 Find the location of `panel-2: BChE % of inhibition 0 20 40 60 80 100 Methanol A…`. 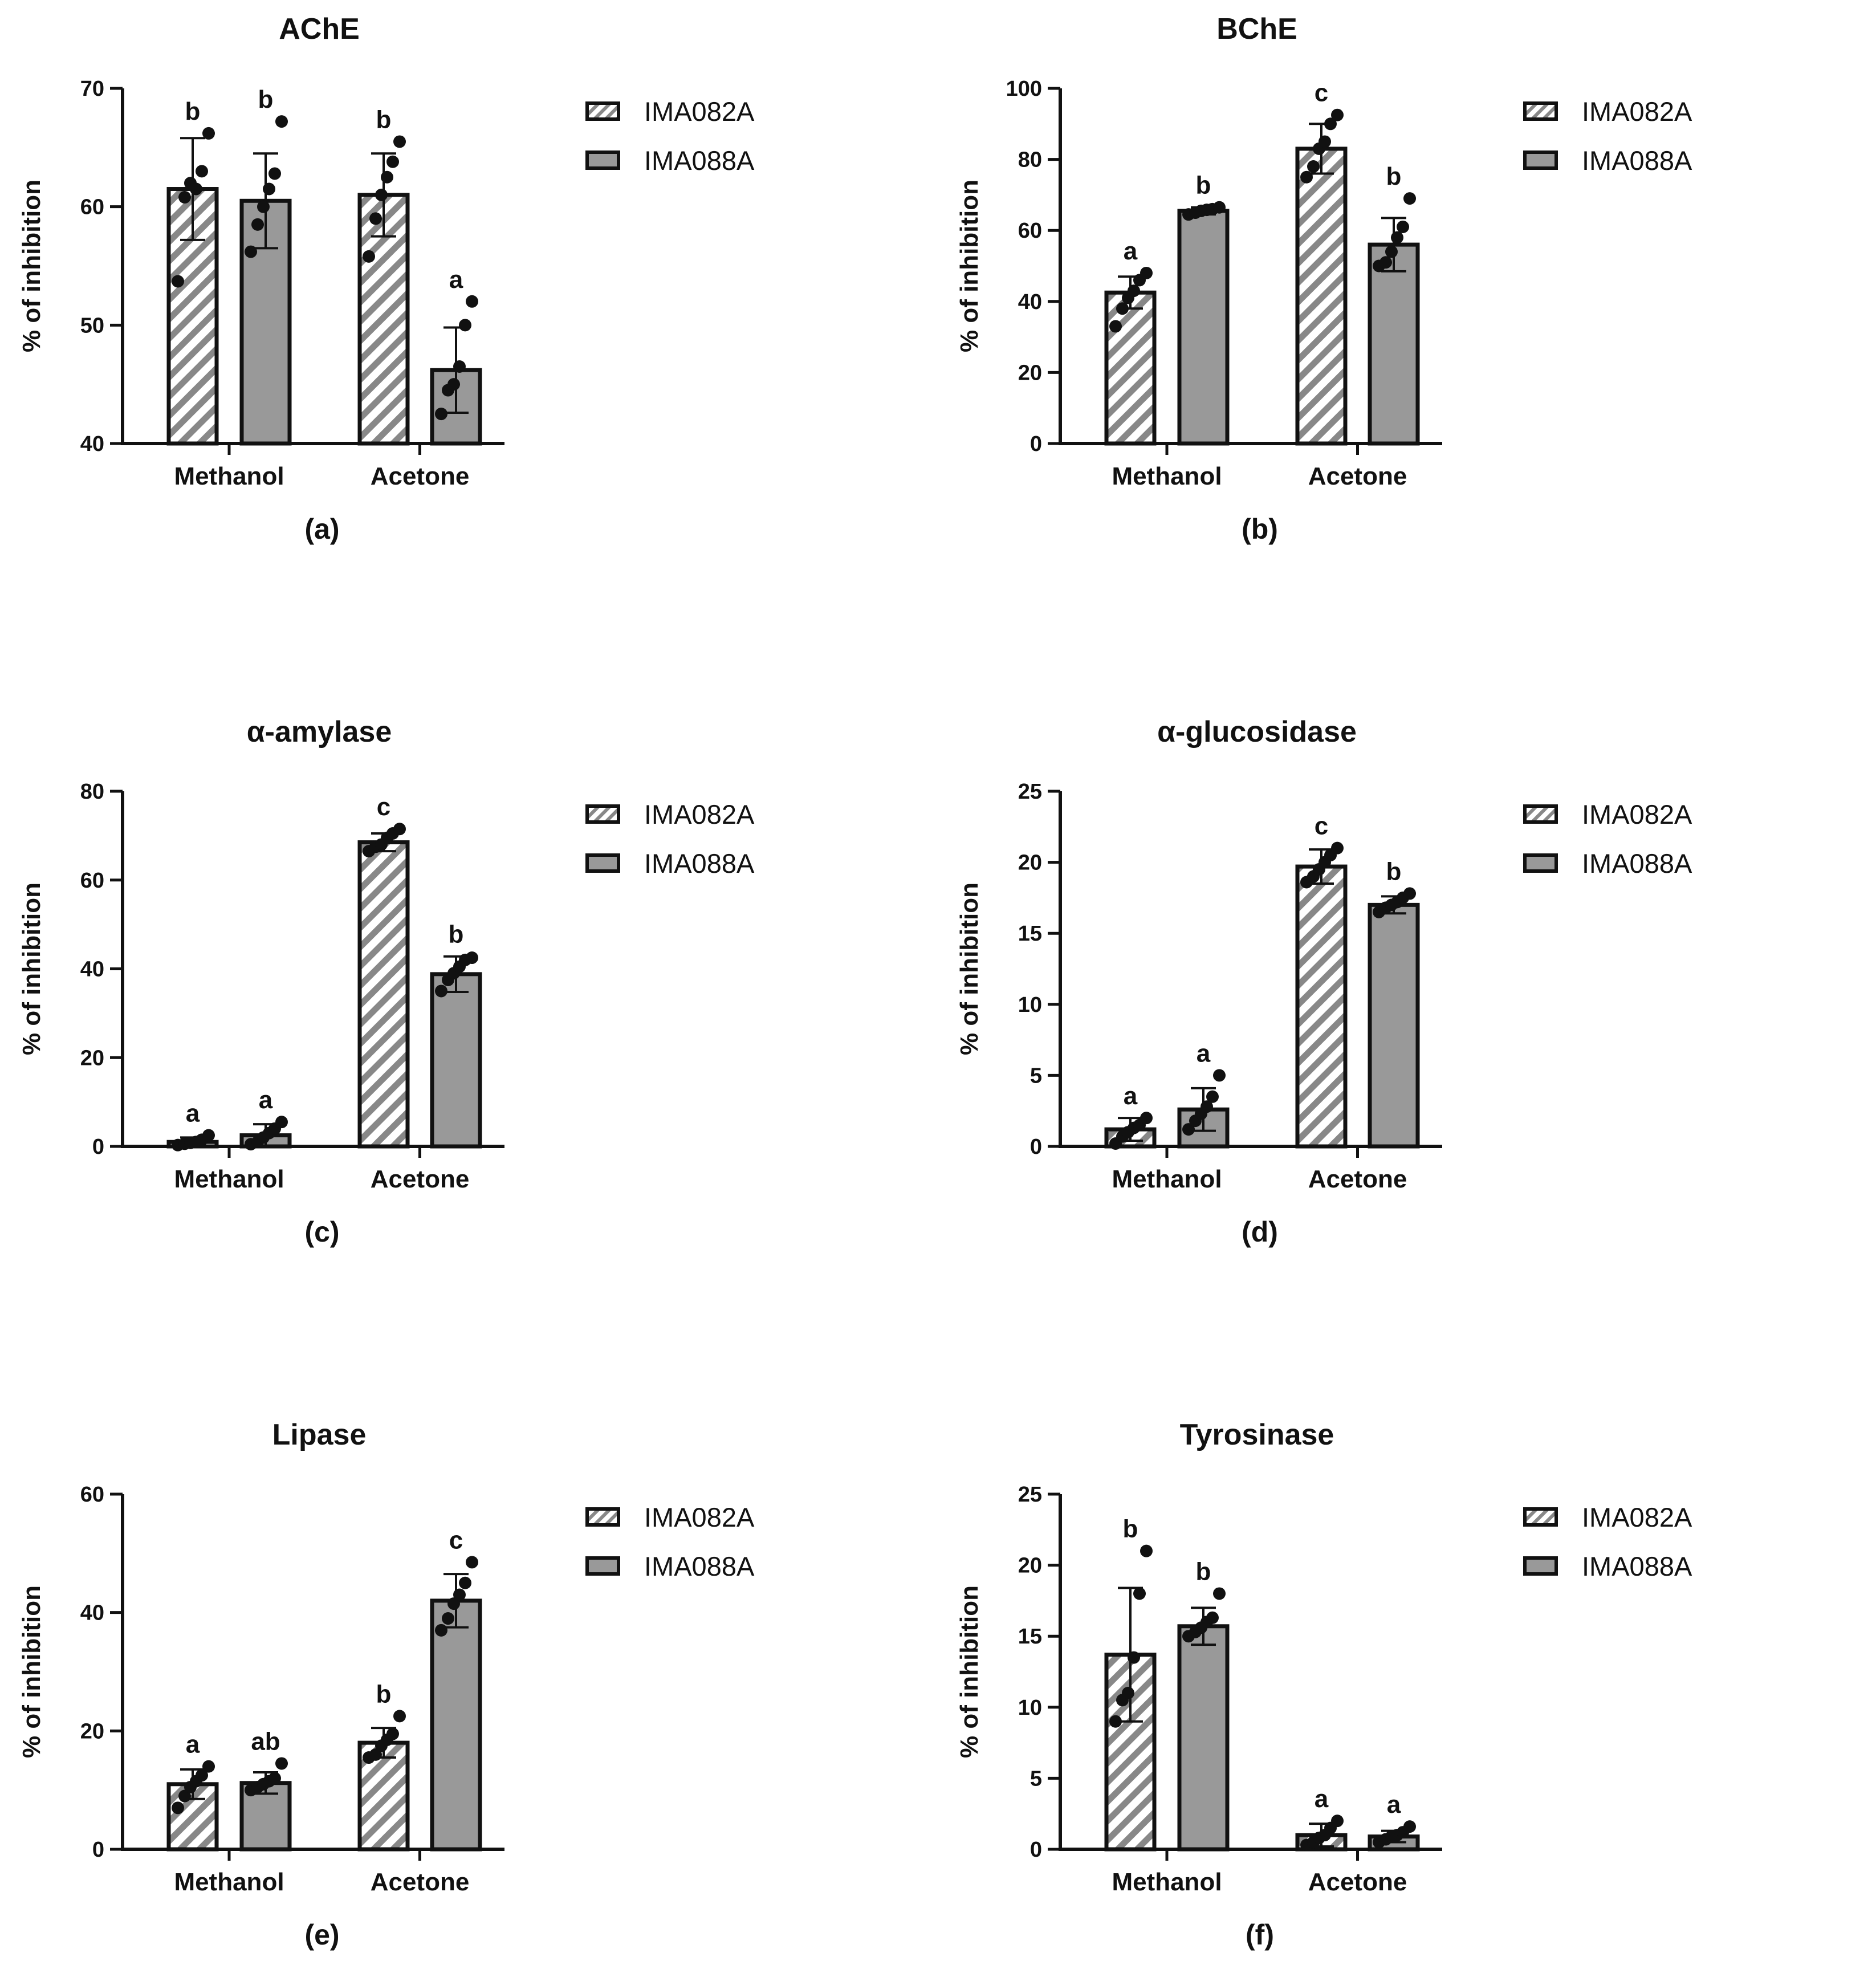

panel-2: BChE % of inhibition 0 20 40 60 80 100 Methanol A… is located at coordinates (1323, 279).